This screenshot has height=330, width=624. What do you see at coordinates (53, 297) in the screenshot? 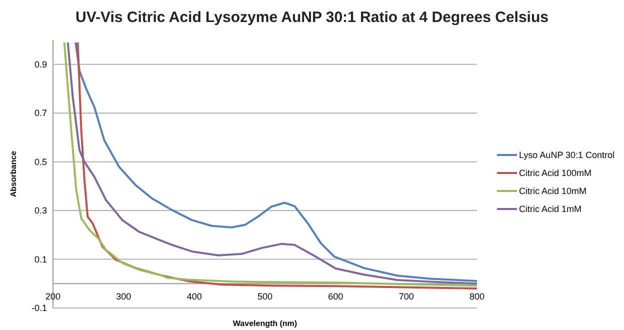
I see `x-tick-label: 200` at bounding box center [53, 297].